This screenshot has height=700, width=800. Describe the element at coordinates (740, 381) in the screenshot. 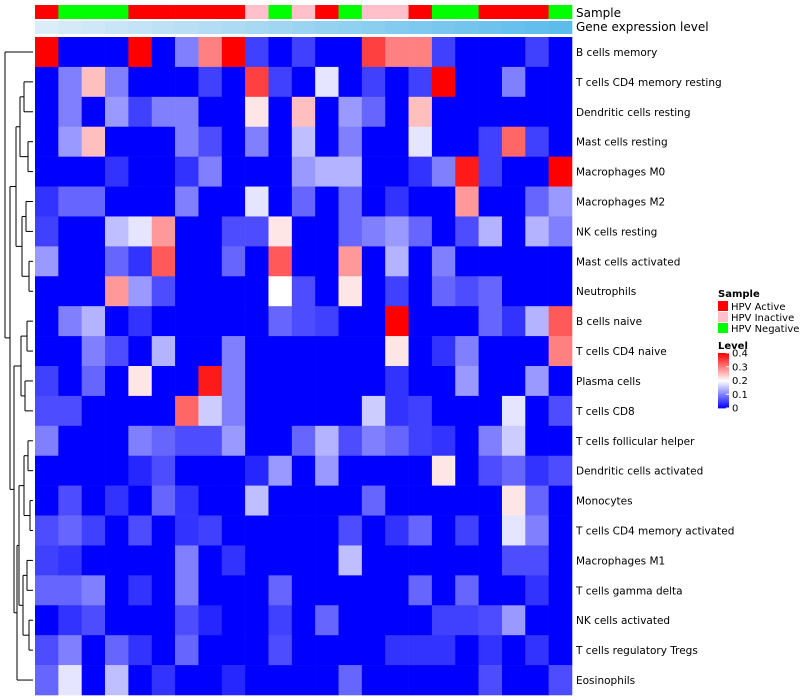

I see `legend-tick-label: 0.2` at that location.